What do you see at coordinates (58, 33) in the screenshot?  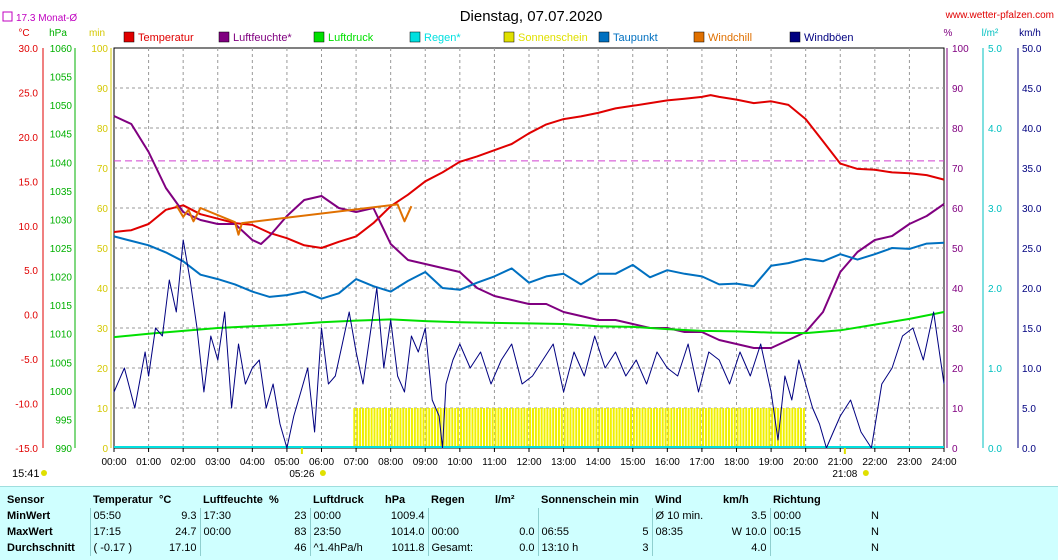 I see `pressure-unit-label: hPa` at bounding box center [58, 33].